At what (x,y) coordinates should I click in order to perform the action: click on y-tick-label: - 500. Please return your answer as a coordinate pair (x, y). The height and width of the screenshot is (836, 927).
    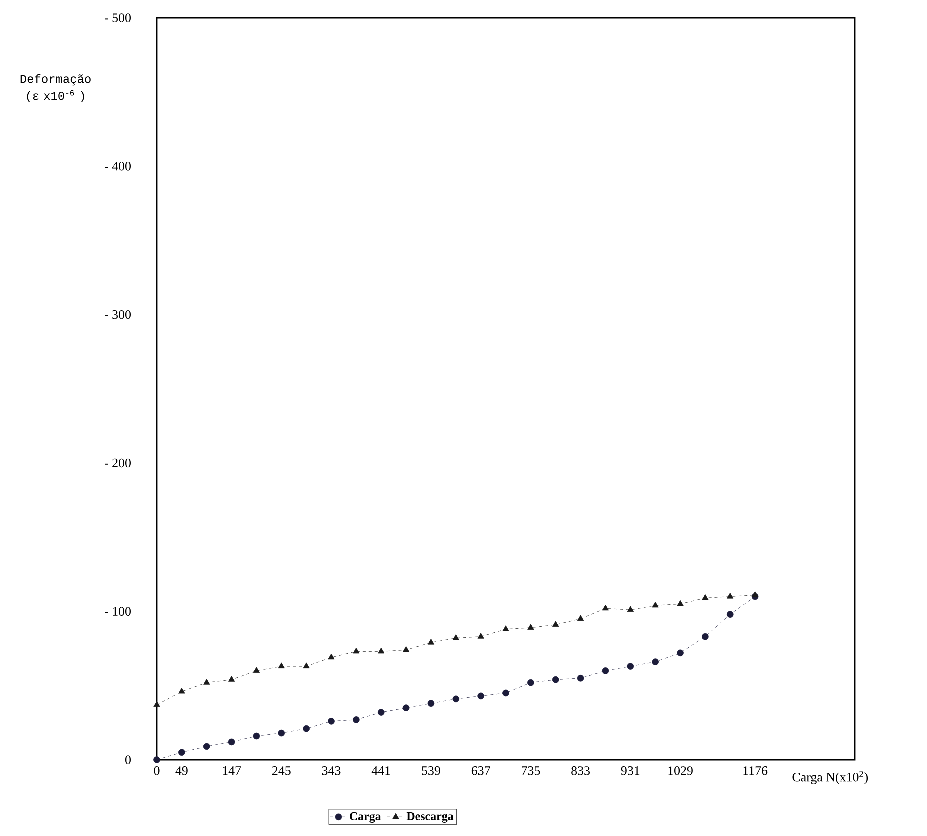
    Looking at the image, I should click on (117, 18).